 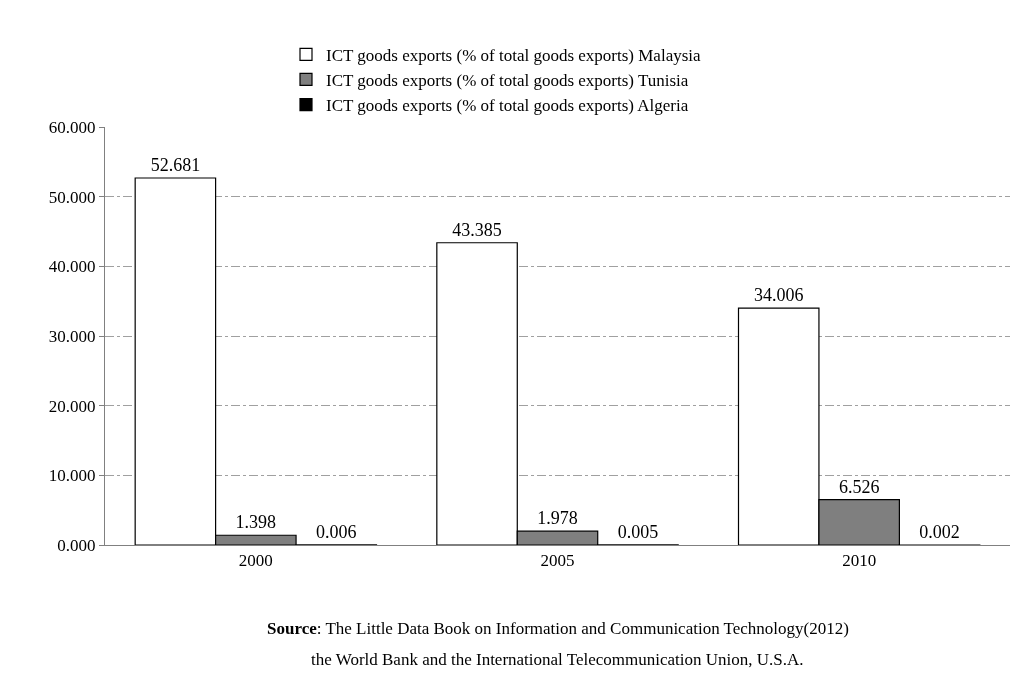 I want to click on y-tick-label: 40.000, so click(x=72, y=267).